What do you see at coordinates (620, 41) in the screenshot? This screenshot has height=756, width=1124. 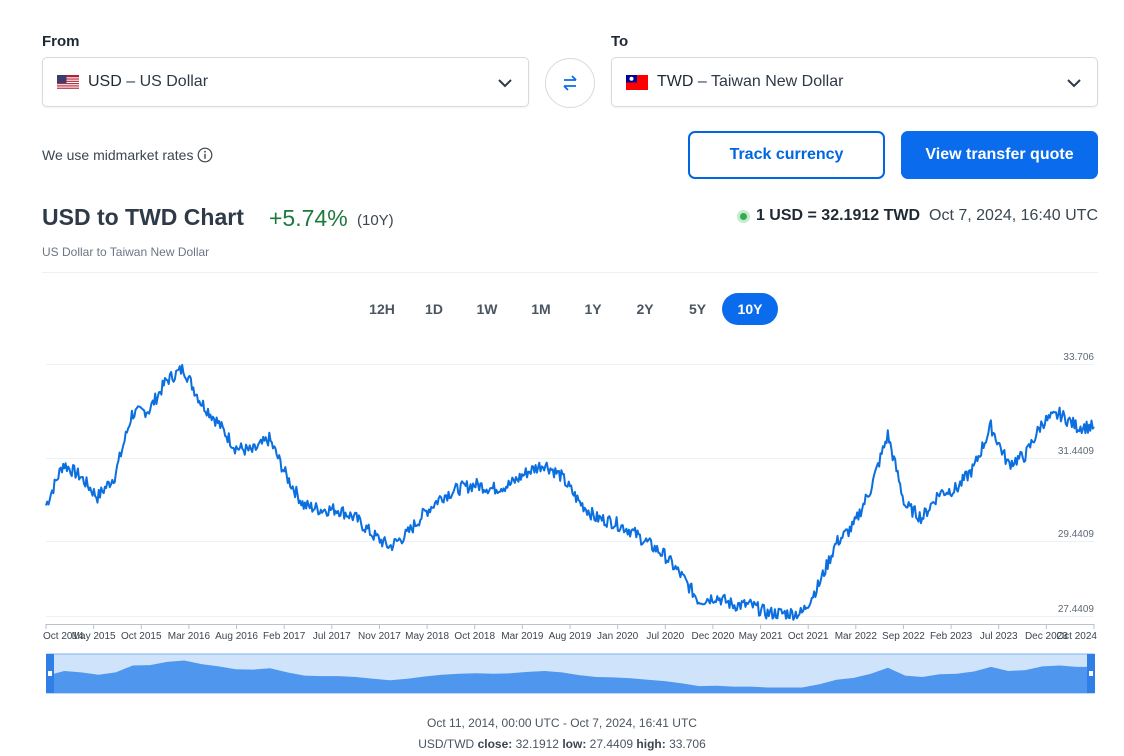 I see `to-label: To` at bounding box center [620, 41].